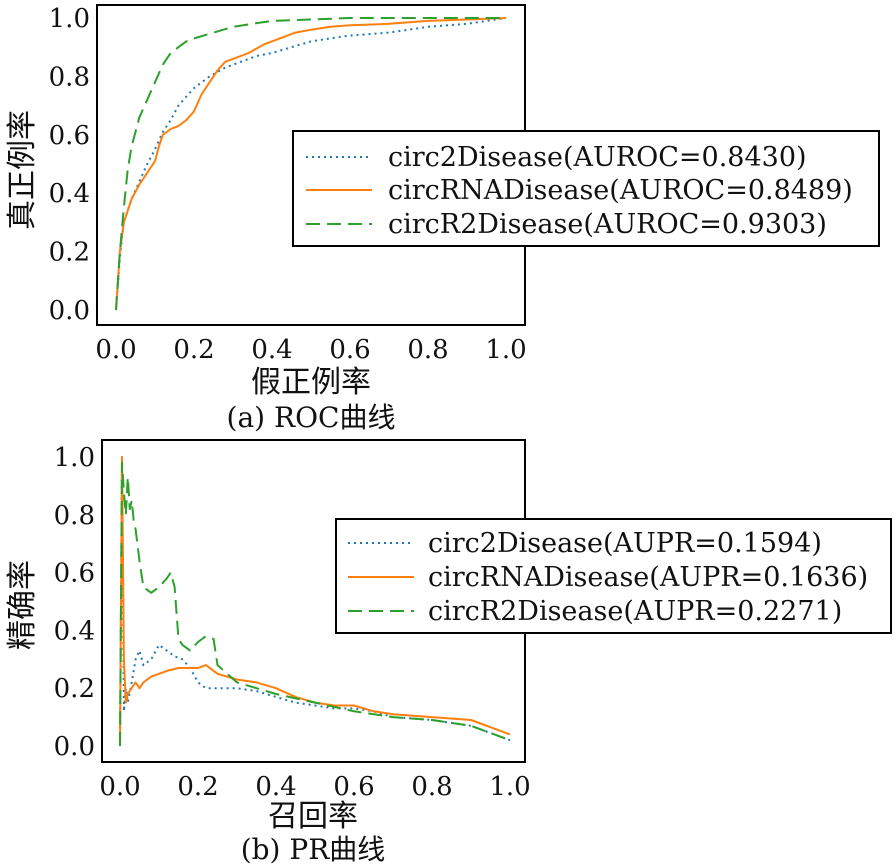 The height and width of the screenshot is (867, 896). What do you see at coordinates (69, 194) in the screenshot?
I see `roc-y-tick-label: 0.4` at bounding box center [69, 194].